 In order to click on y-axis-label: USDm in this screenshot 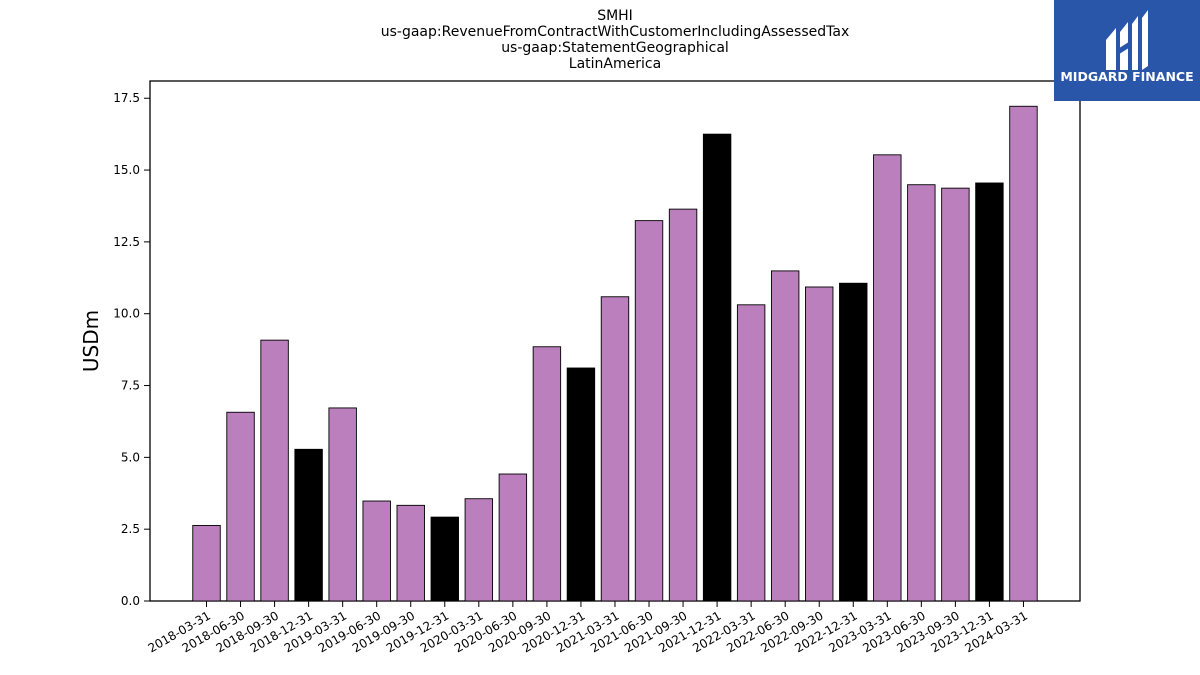, I will do `click(91, 341)`.